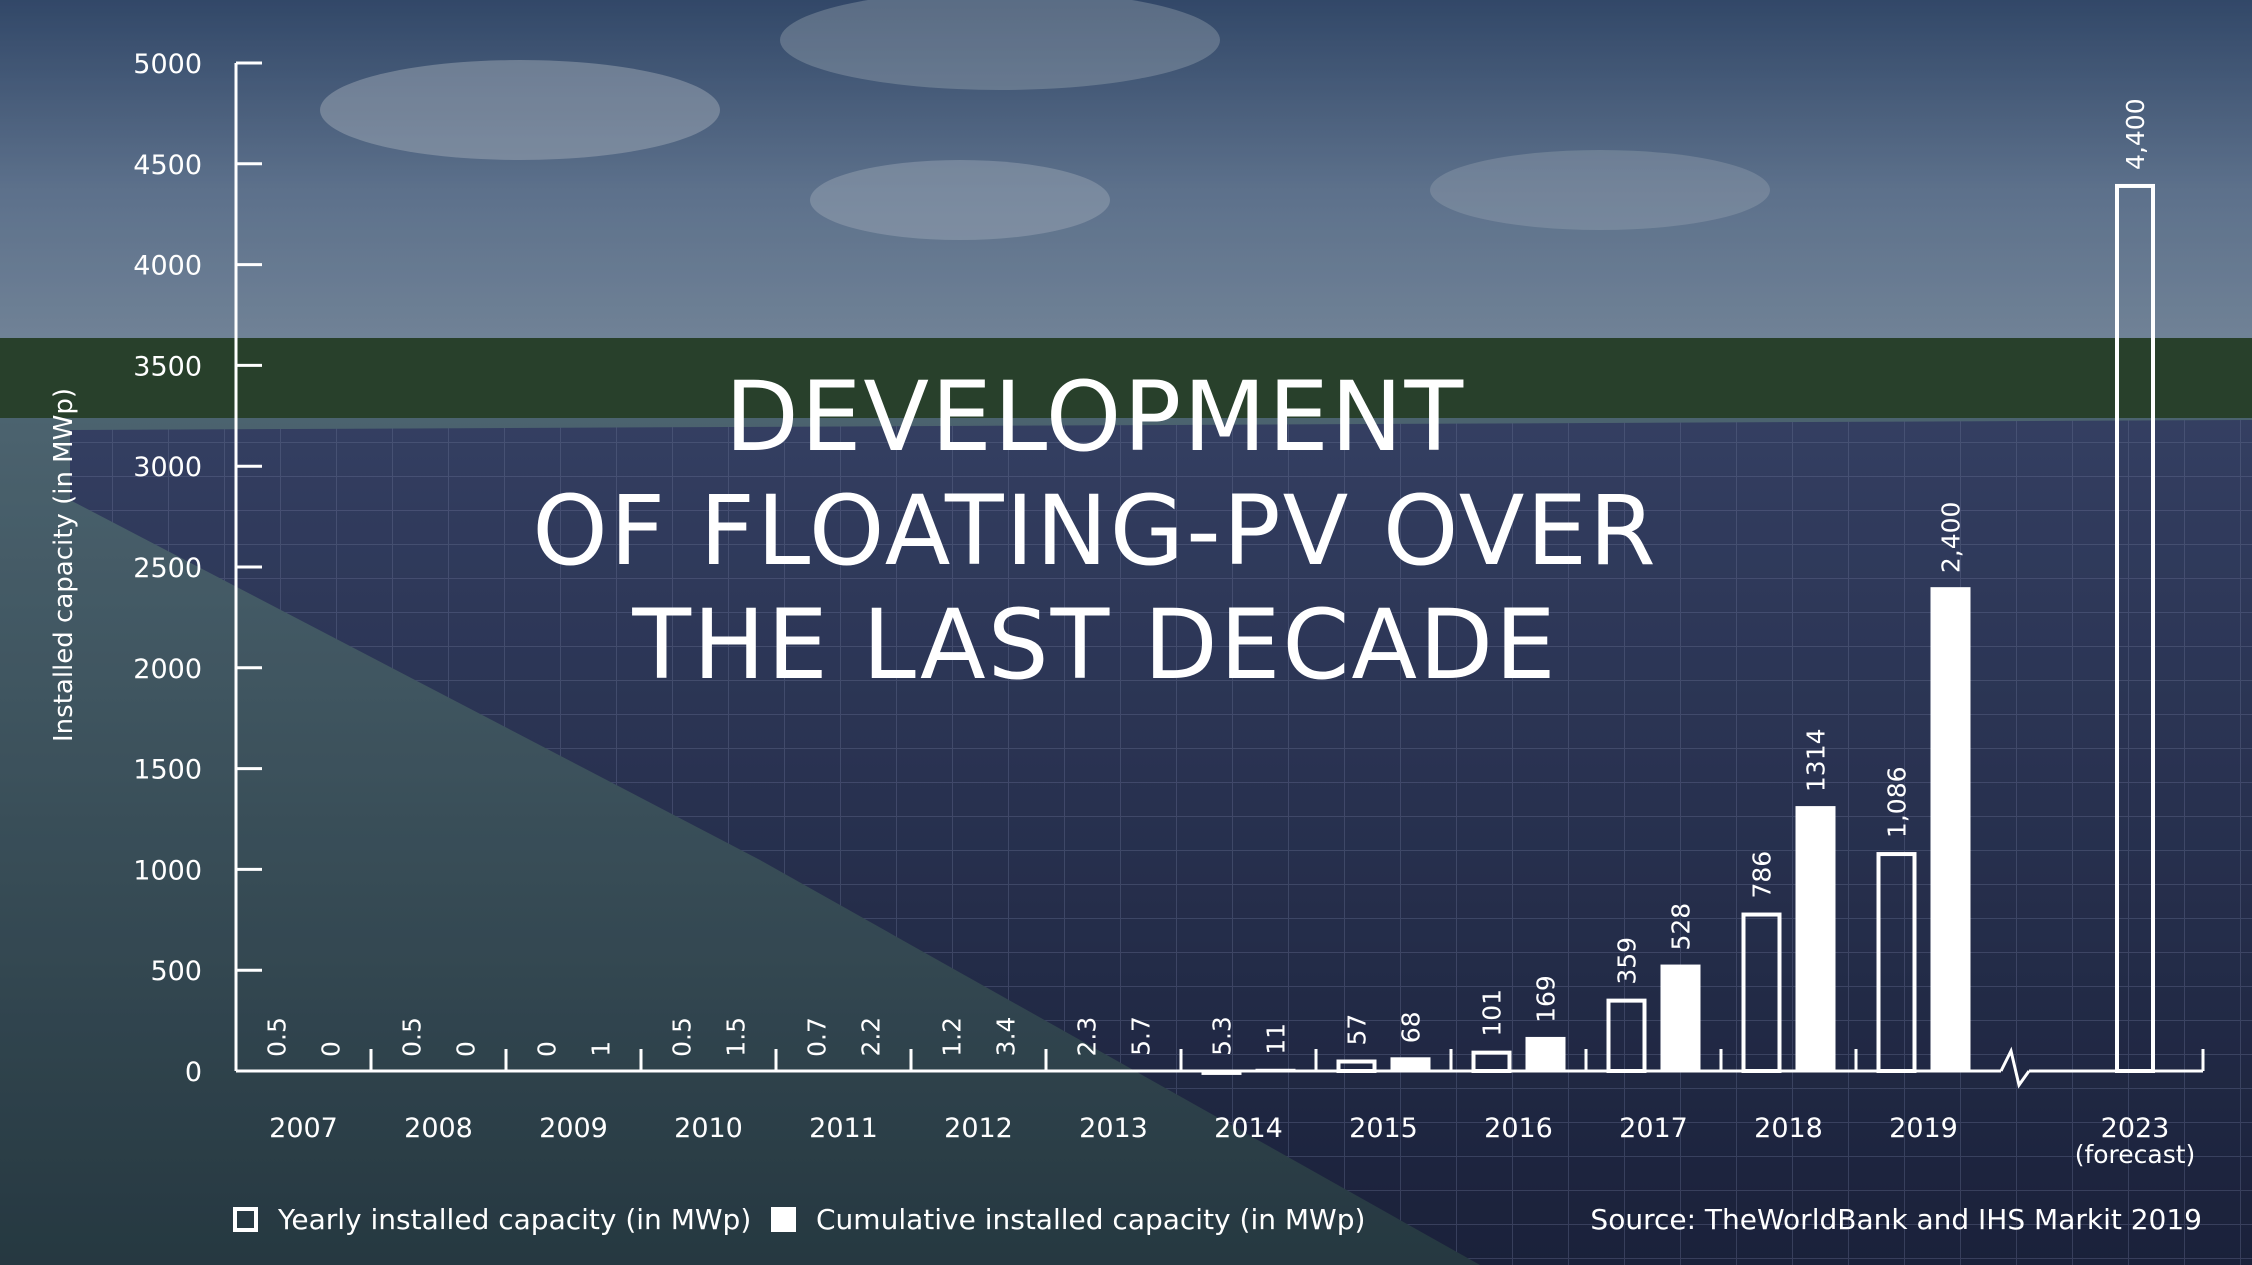 This screenshot has width=2252, height=1265. What do you see at coordinates (1411, 1027) in the screenshot?
I see `bar-cumulative-label: 68` at bounding box center [1411, 1027].